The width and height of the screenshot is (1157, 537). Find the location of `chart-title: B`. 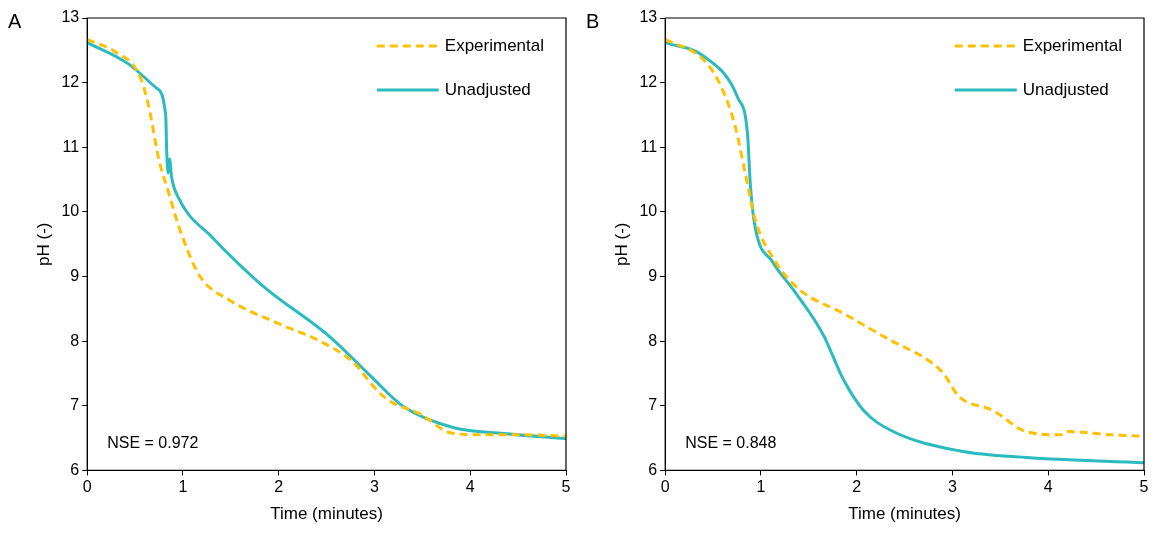

chart-title: B is located at coordinates (593, 20).